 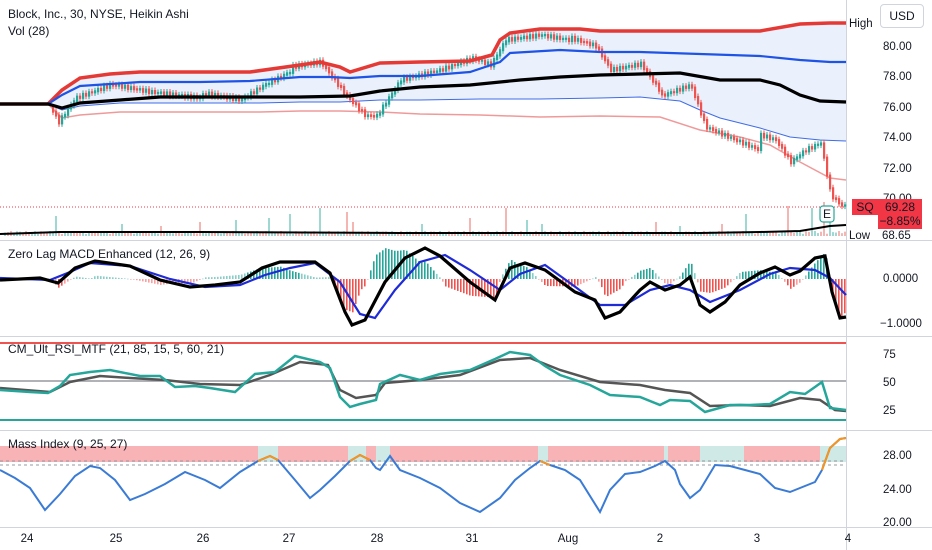 What do you see at coordinates (423, 382) in the screenshot?
I see `rsi-fast-line` at bounding box center [423, 382].